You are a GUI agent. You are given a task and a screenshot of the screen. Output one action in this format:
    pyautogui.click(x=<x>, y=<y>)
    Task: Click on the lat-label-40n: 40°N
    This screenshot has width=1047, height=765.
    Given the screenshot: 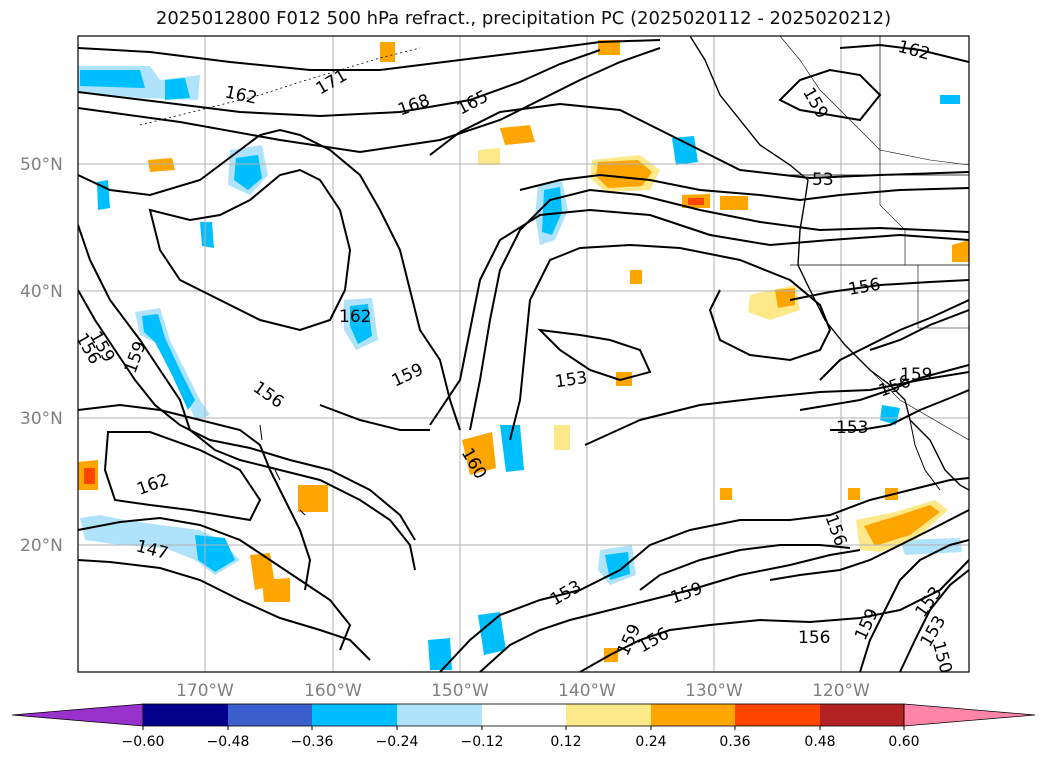 What is the action you would take?
    pyautogui.click(x=41, y=292)
    